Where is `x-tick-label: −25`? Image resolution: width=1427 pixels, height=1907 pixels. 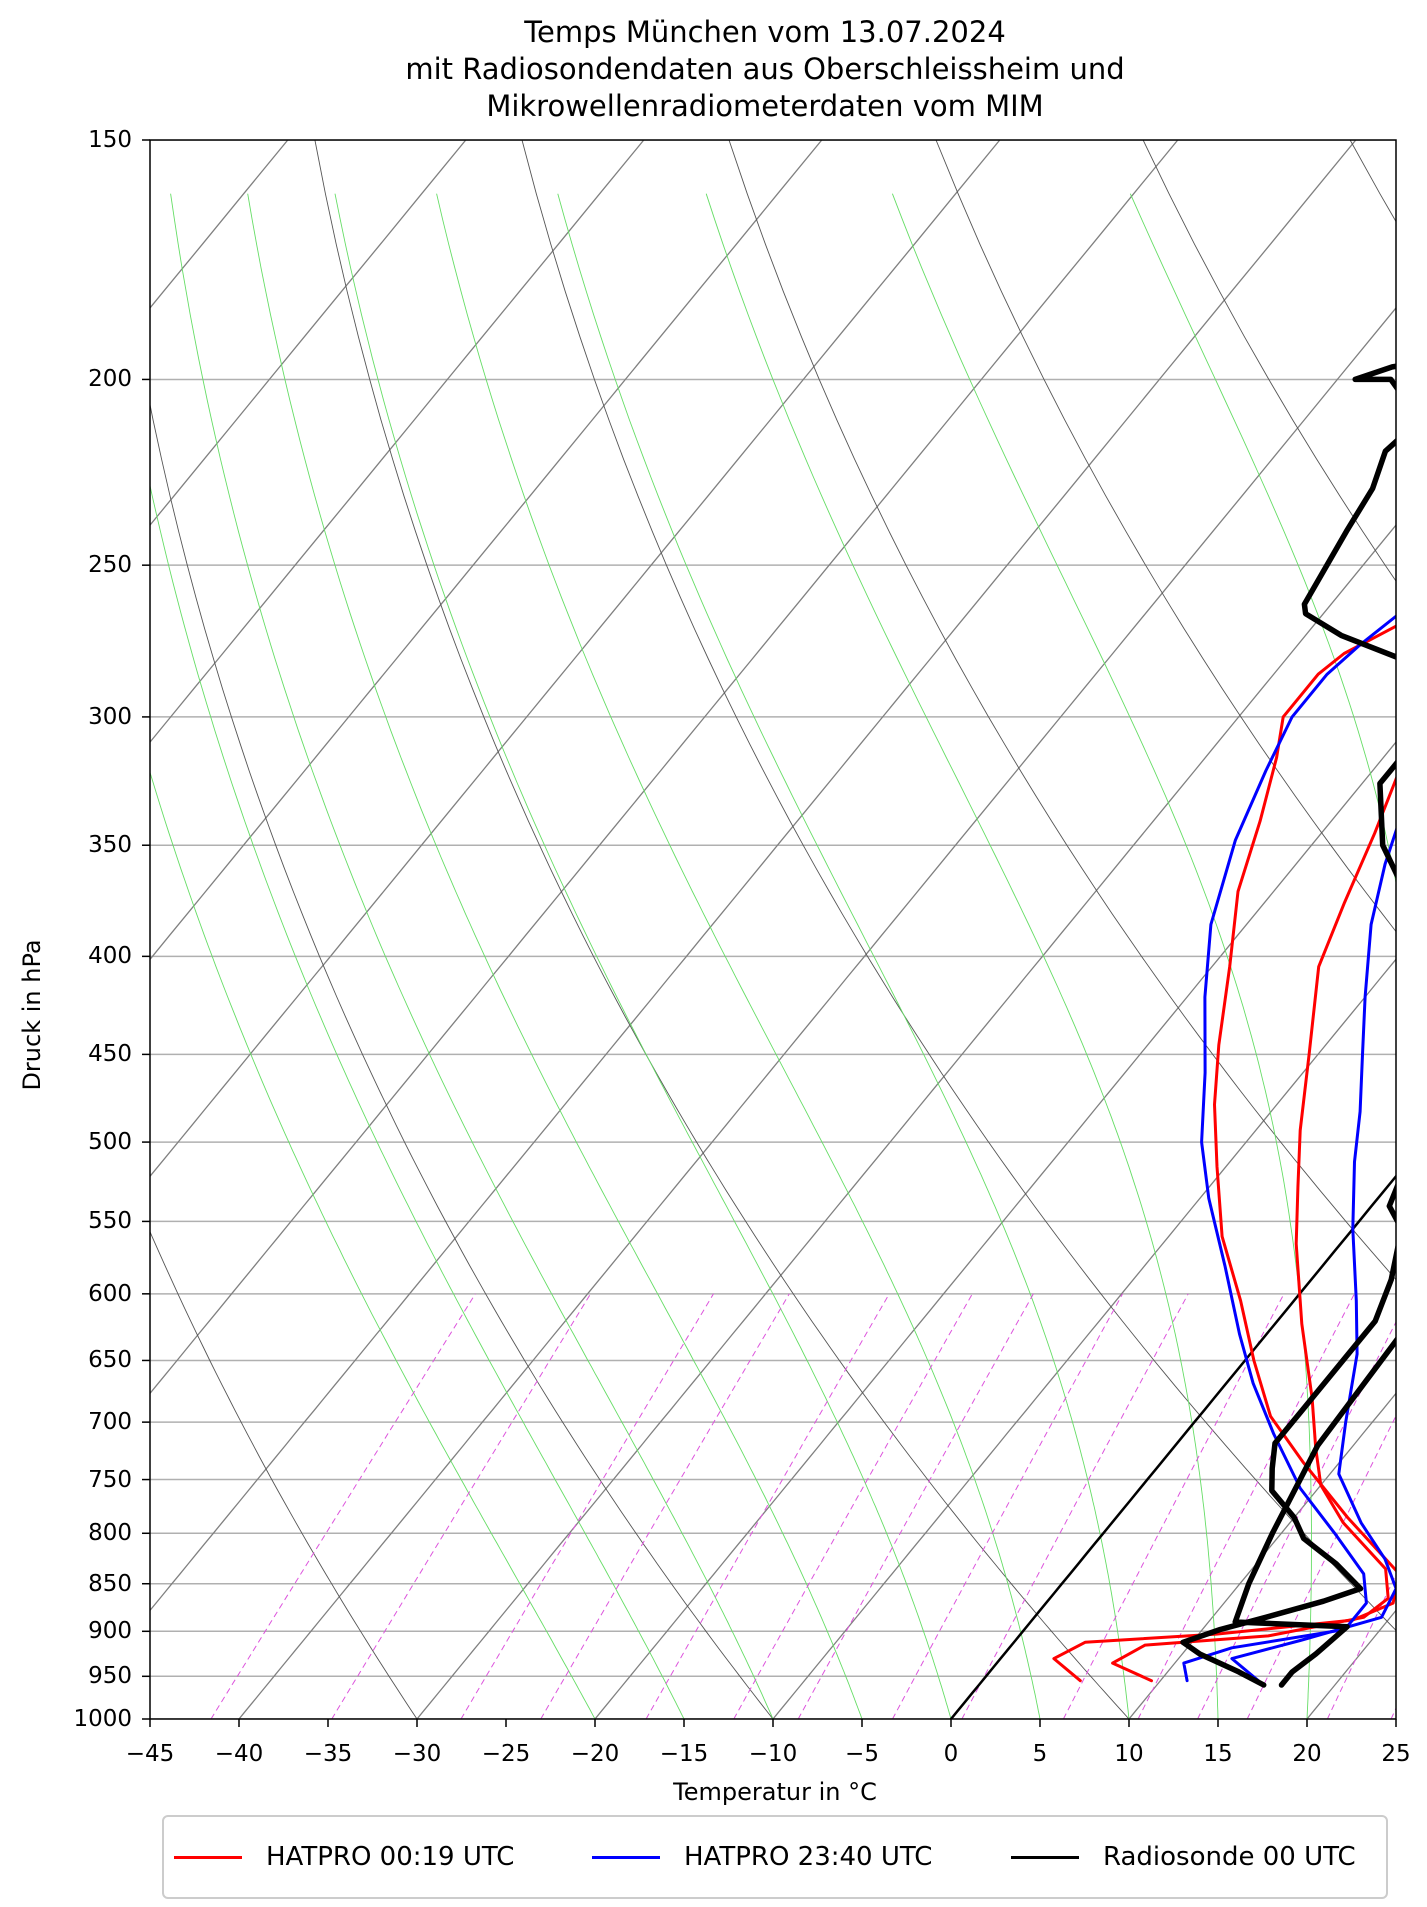
x-tick-label: −25 is located at coordinates (506, 1754).